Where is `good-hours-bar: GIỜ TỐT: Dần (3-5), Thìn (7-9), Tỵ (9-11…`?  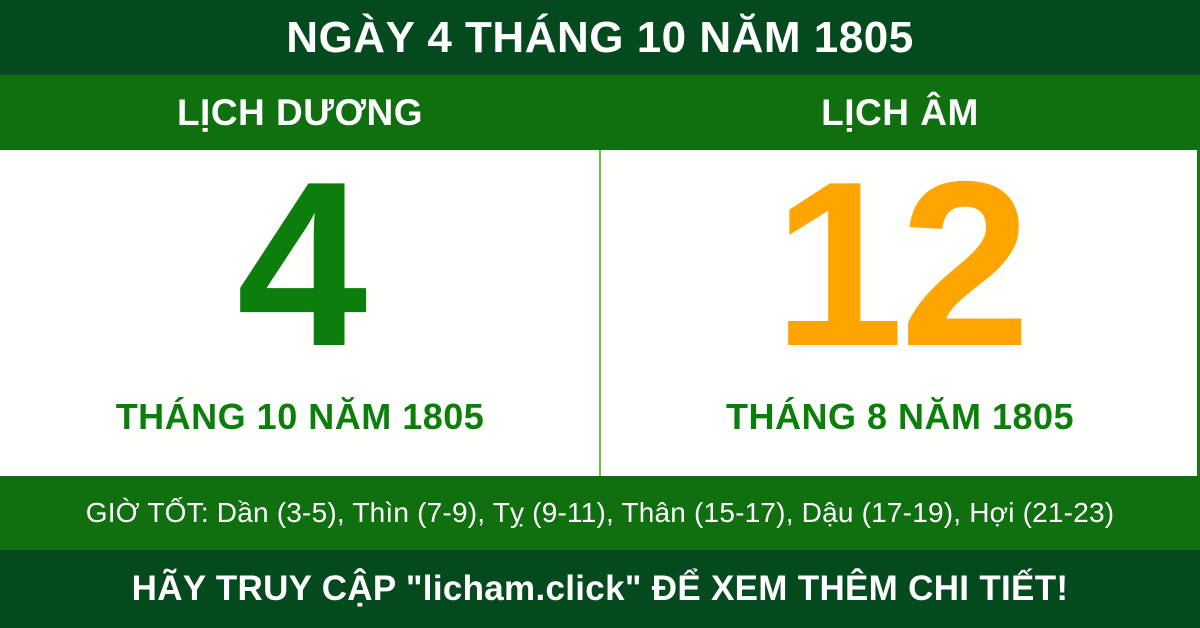
good-hours-bar: GIỜ TỐT: Dần (3-5), Thìn (7-9), Tỵ (9-11… is located at coordinates (600, 513).